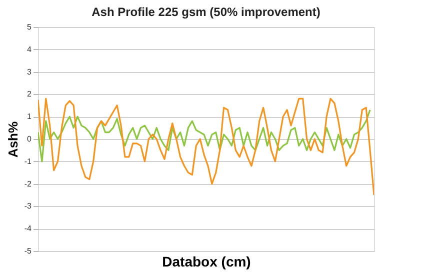 The height and width of the screenshot is (277, 424). Describe the element at coordinates (28, 229) in the screenshot. I see `y-tick-label: -4` at that location.